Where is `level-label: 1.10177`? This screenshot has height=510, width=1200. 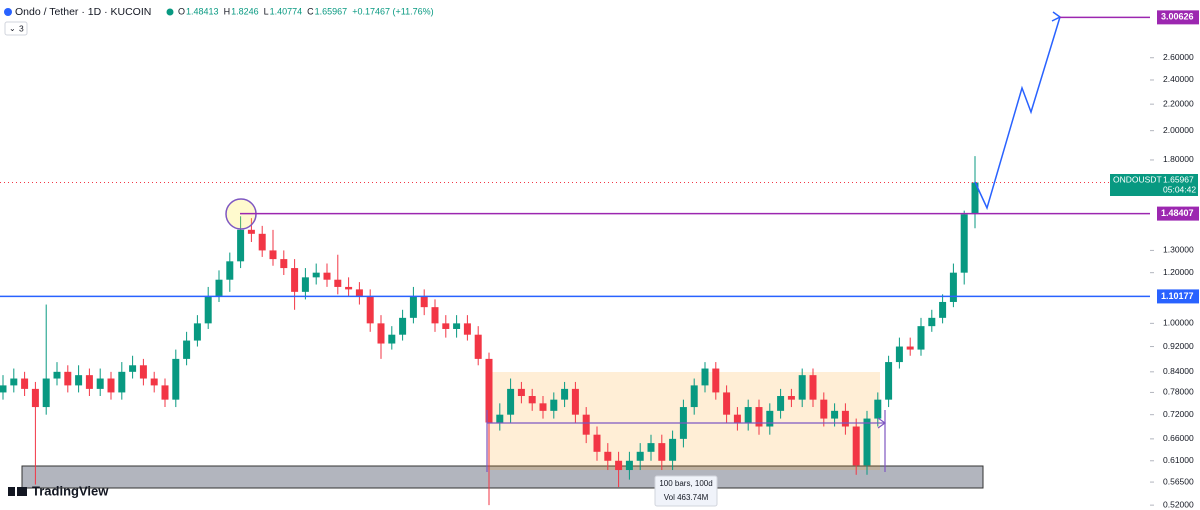
level-label: 1.10177 is located at coordinates (1177, 296).